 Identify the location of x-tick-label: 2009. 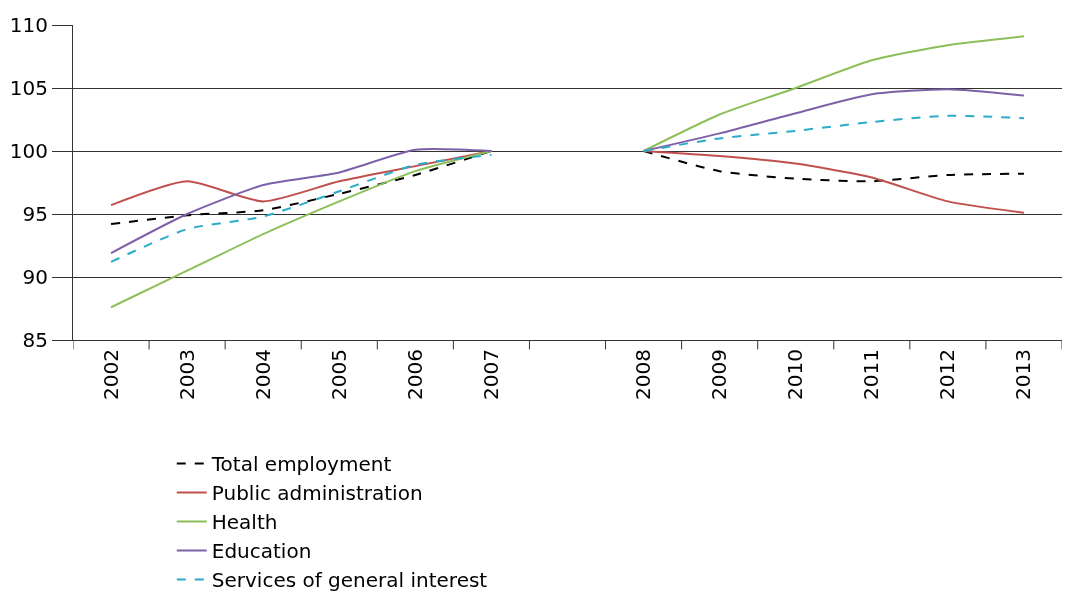
(719, 374).